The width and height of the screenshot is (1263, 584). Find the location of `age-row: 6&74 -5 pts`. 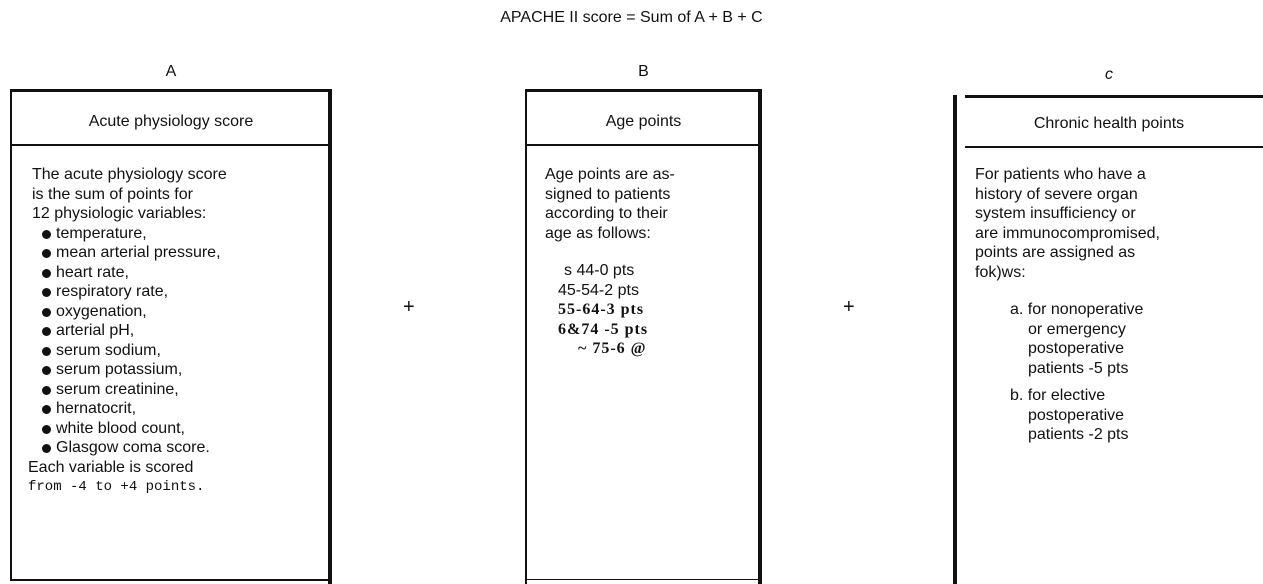

age-row: 6&74 -5 pts is located at coordinates (603, 329).